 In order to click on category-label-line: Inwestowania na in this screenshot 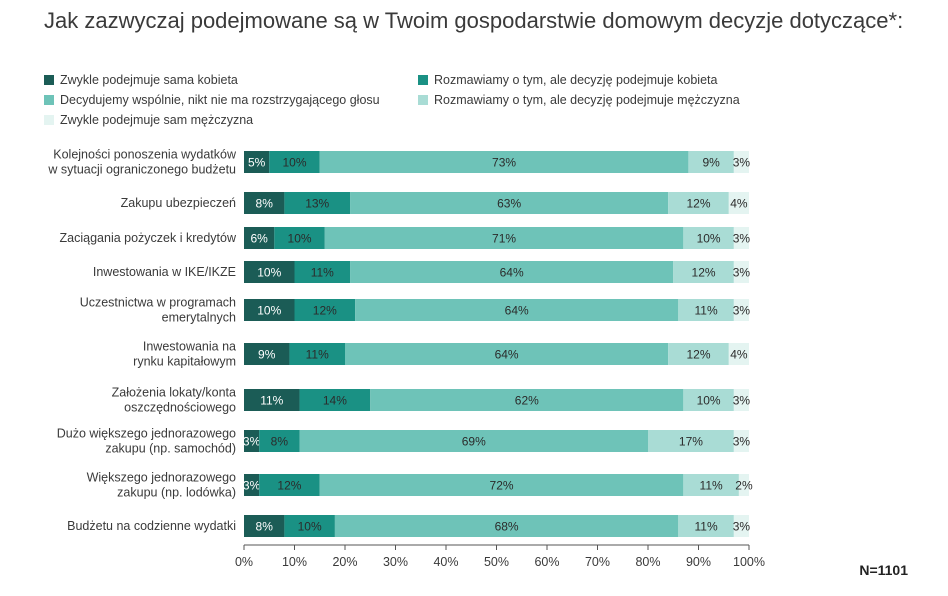, I will do `click(189, 347)`.